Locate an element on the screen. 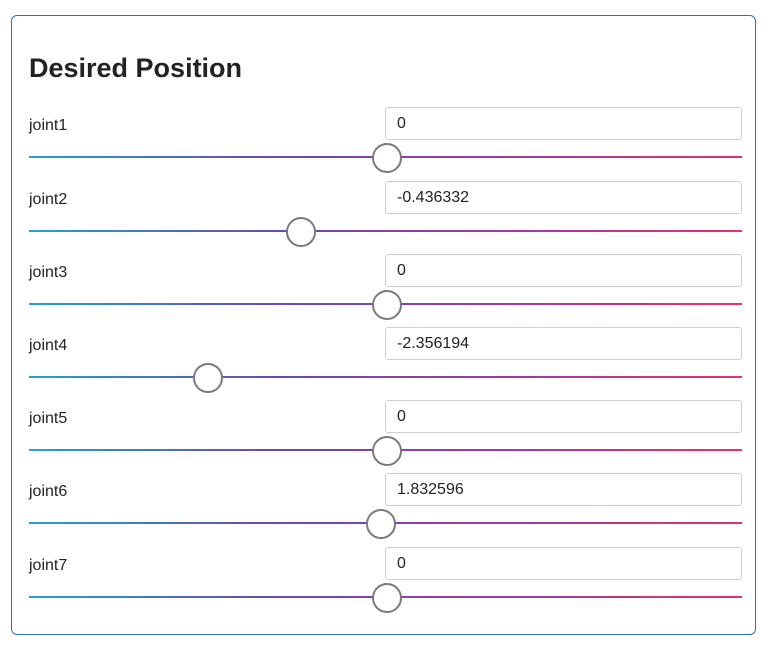  joint-row-4: joint4 is located at coordinates (385, 363).